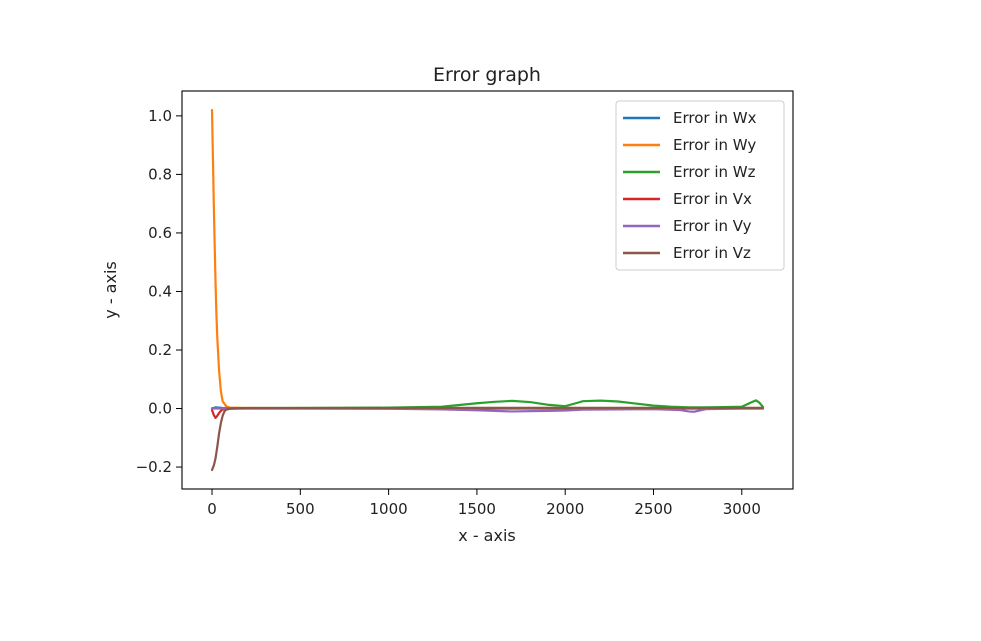 The image size is (981, 641). What do you see at coordinates (212, 509) in the screenshot?
I see `x-tick-label-0: 0` at bounding box center [212, 509].